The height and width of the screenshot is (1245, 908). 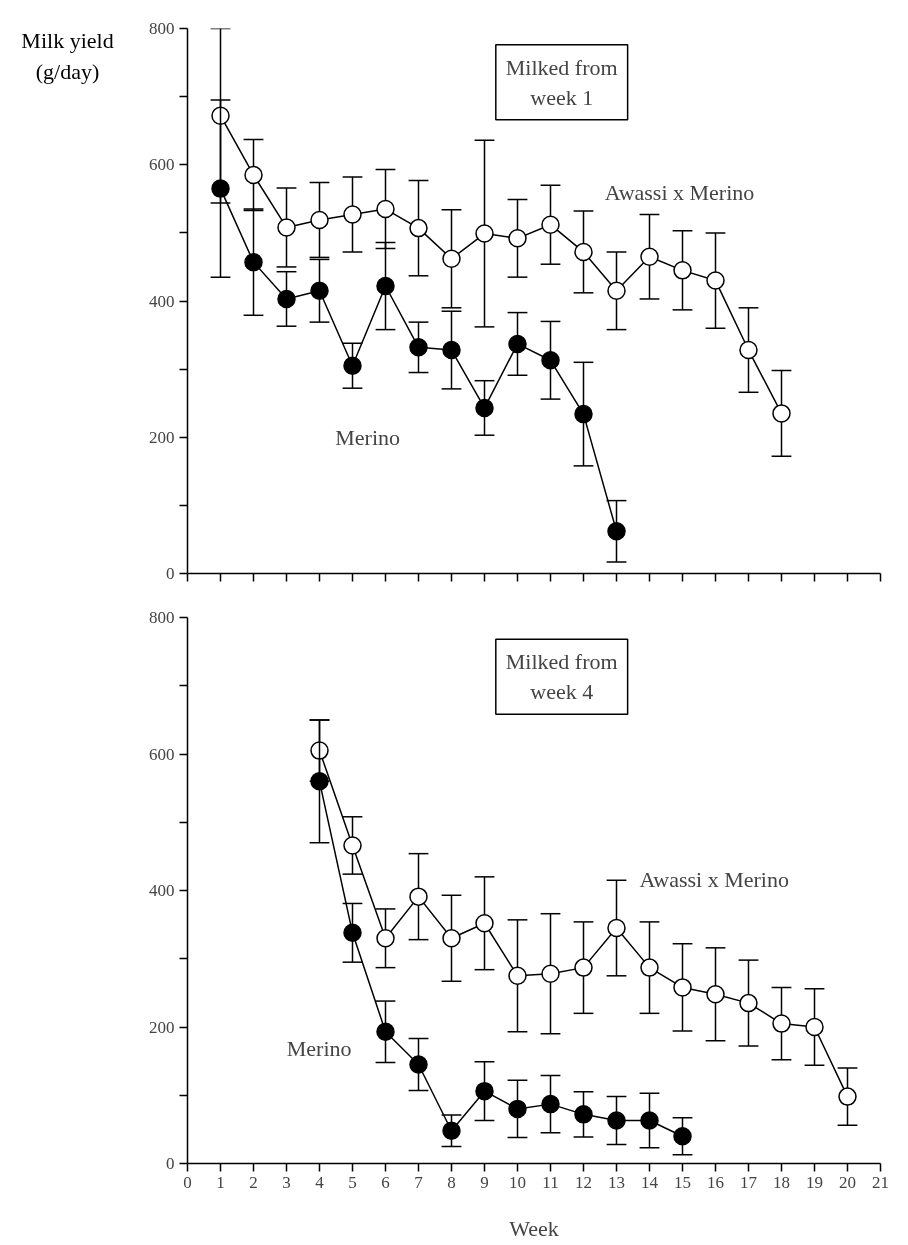 I want to click on x-tick-label: 6, so click(x=385, y=1182).